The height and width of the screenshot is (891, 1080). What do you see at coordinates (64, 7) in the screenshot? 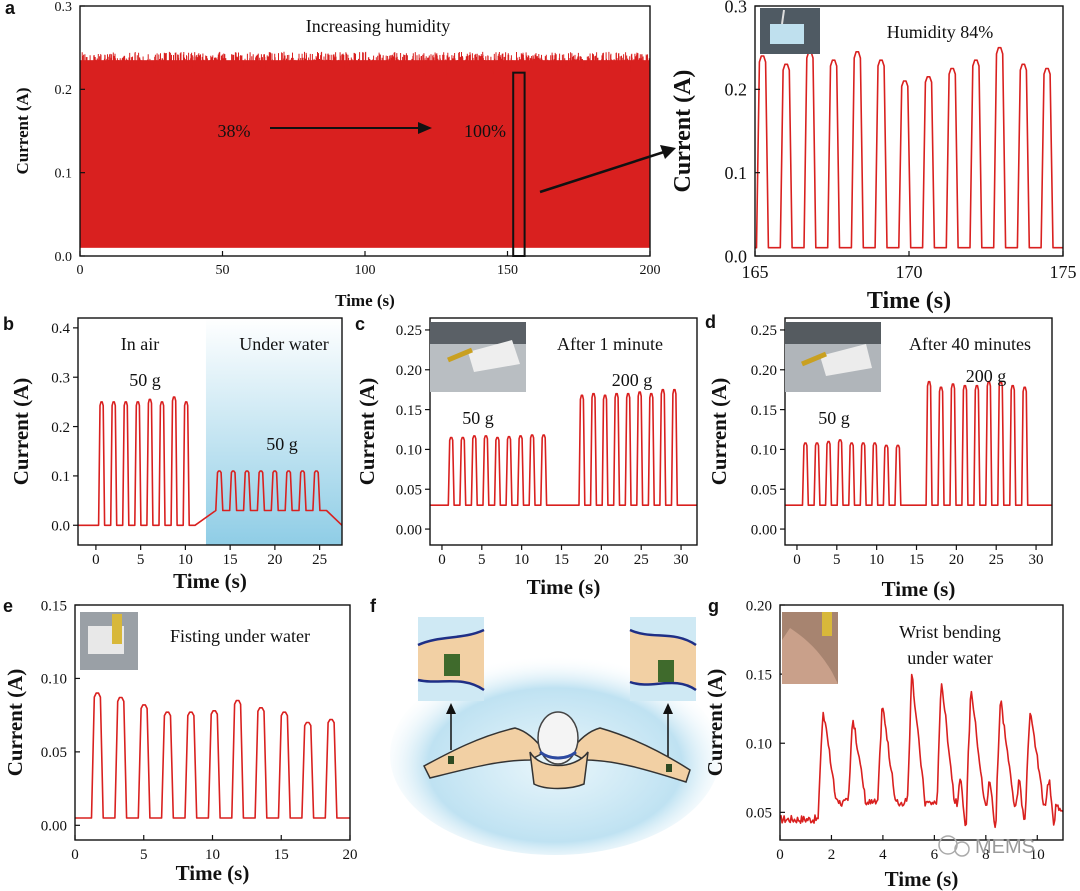
I see `y-tick-label: 0.3` at bounding box center [64, 7].